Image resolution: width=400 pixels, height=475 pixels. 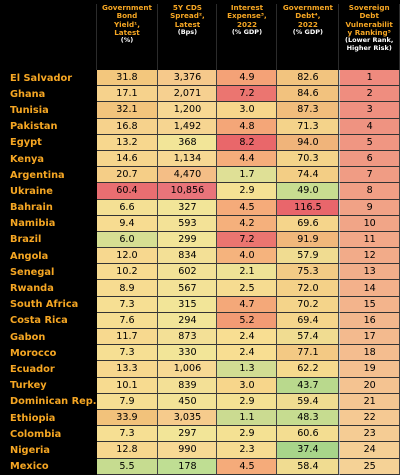 I want to click on header-title: Government Debt⁴, 2022, so click(x=307, y=16).